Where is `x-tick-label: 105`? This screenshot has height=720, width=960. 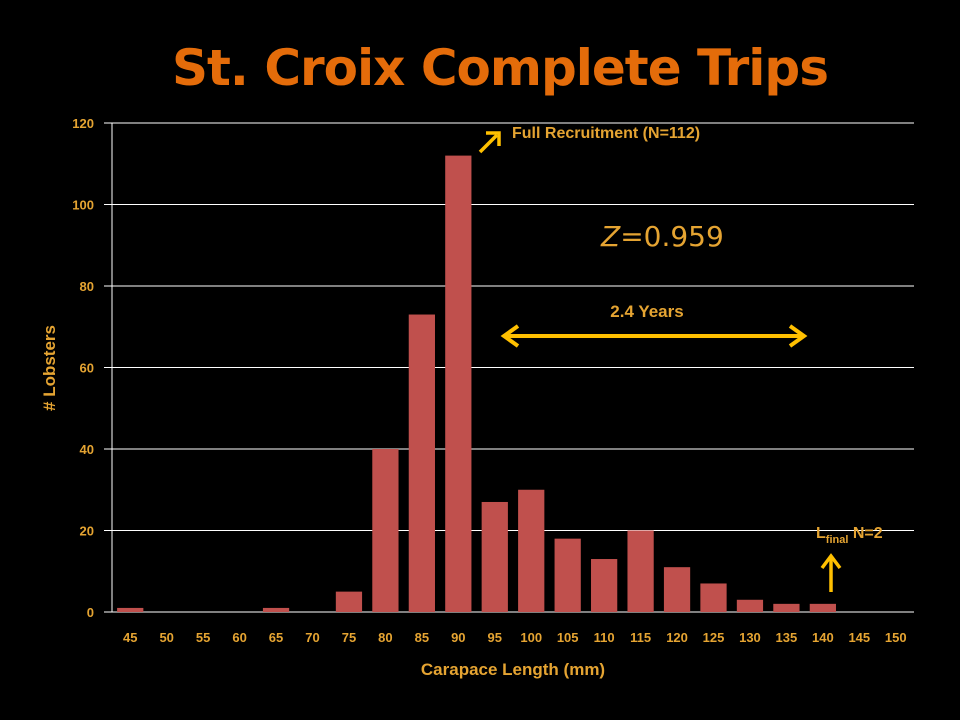
x-tick-label: 105 is located at coordinates (568, 637).